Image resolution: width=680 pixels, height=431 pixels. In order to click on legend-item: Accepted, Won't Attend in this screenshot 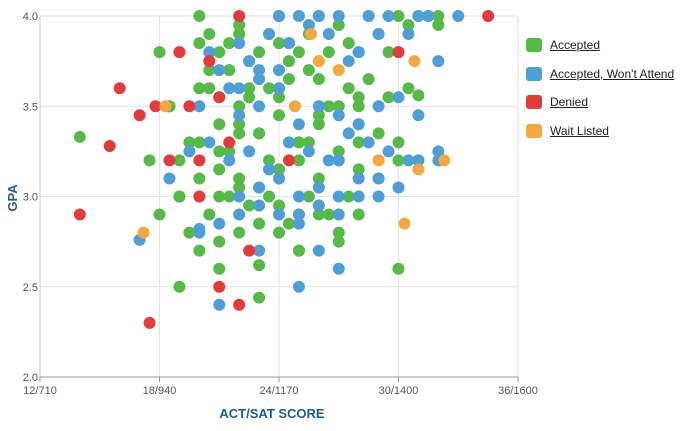, I will do `click(600, 74)`.